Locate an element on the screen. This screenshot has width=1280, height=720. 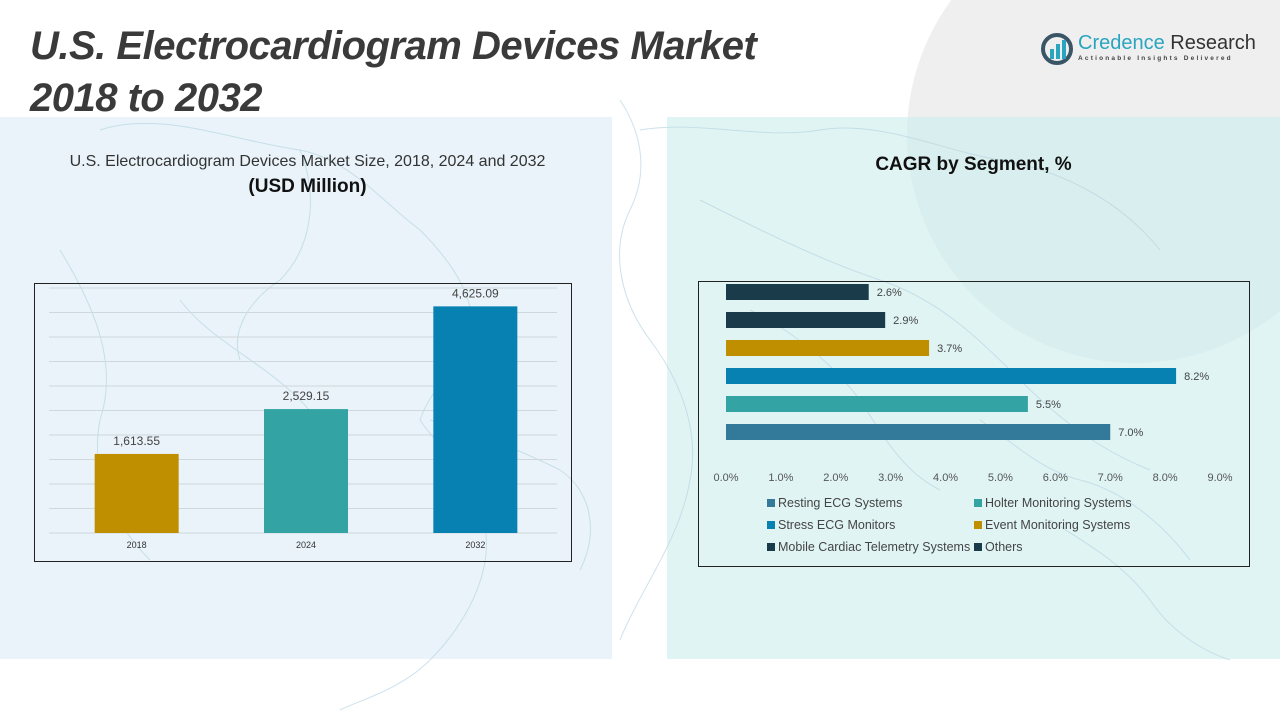
bar-2032 is located at coordinates (475, 419).